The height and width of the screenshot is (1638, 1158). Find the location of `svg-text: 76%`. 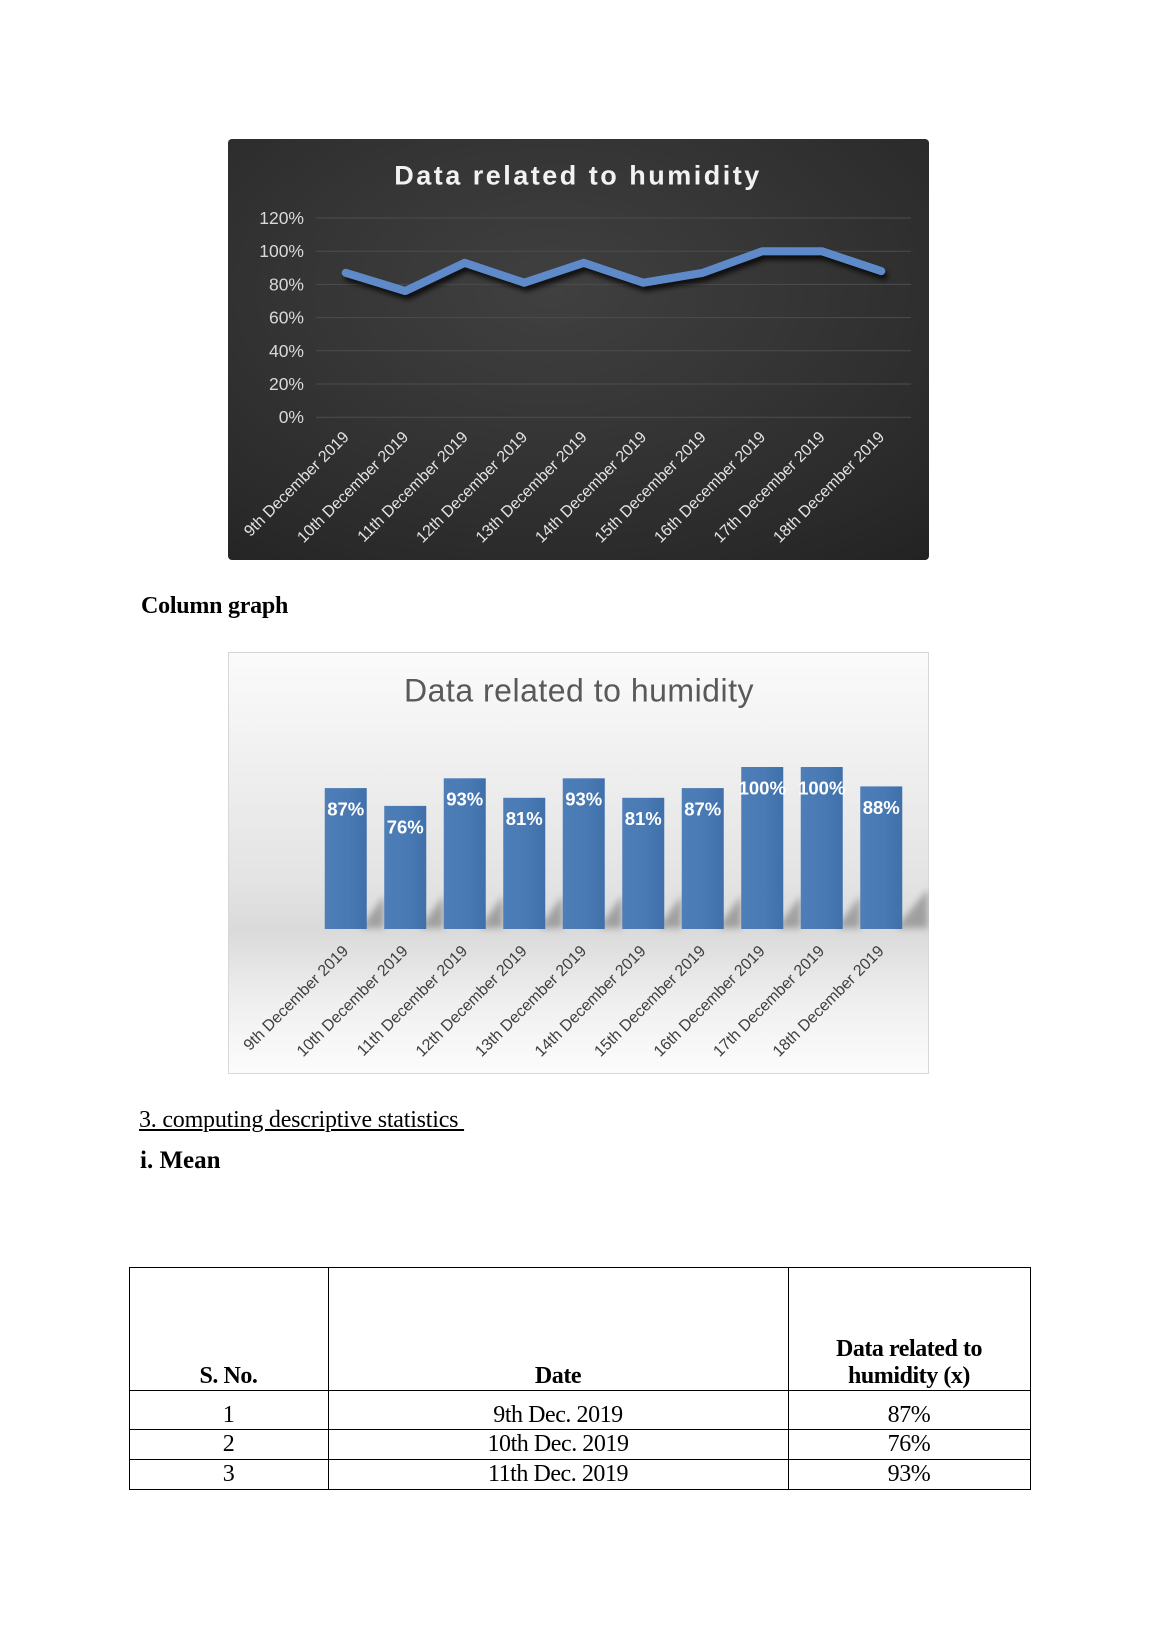

svg-text: 76% is located at coordinates (405, 826).